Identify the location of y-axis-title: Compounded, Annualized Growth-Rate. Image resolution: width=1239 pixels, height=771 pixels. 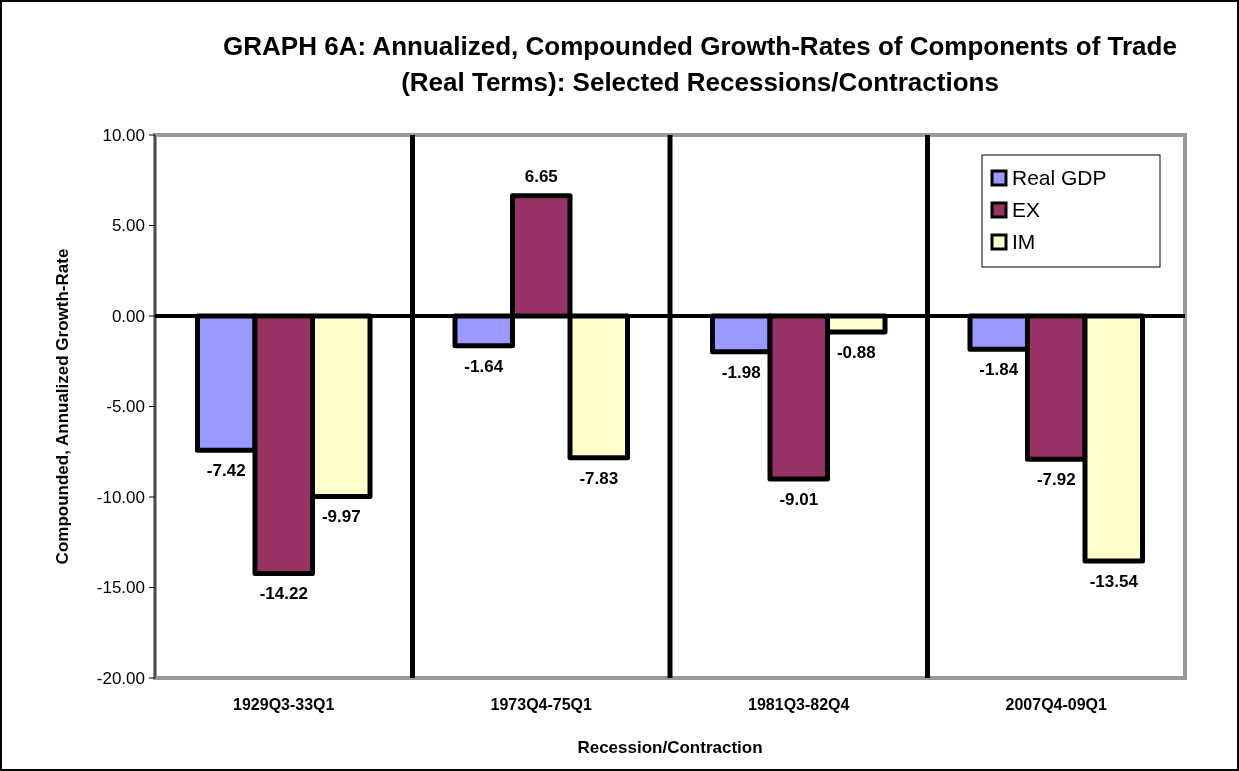
(62, 406).